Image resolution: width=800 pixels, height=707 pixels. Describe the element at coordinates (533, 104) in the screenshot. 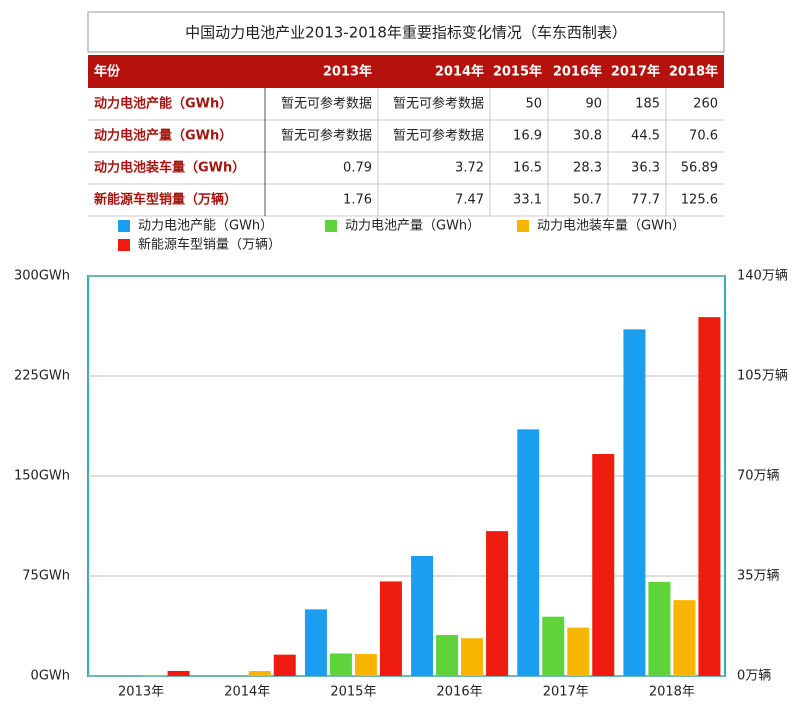

I see `table-cell: 50` at that location.